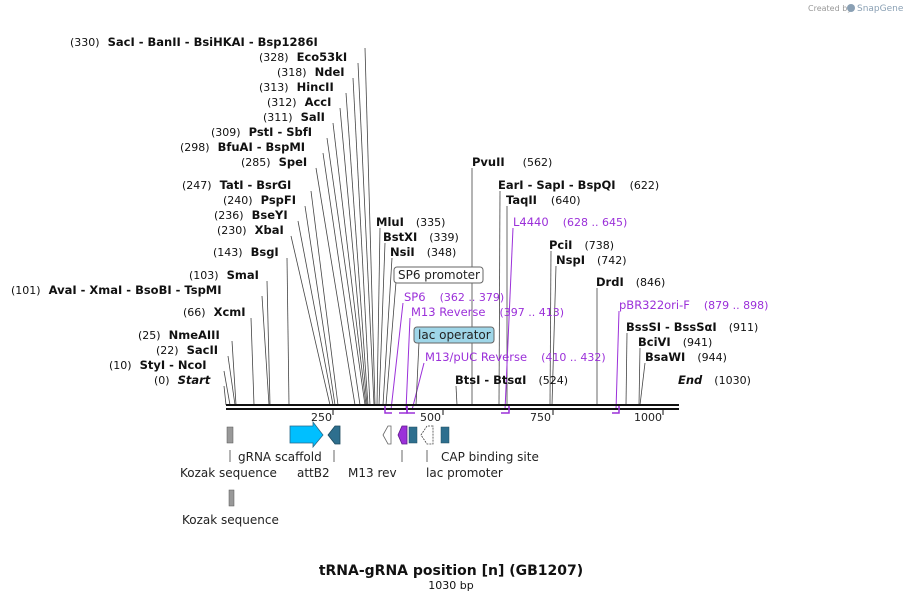 The height and width of the screenshot is (601, 904). What do you see at coordinates (430, 417) in the screenshot?
I see `tick-500: 500` at bounding box center [430, 417].